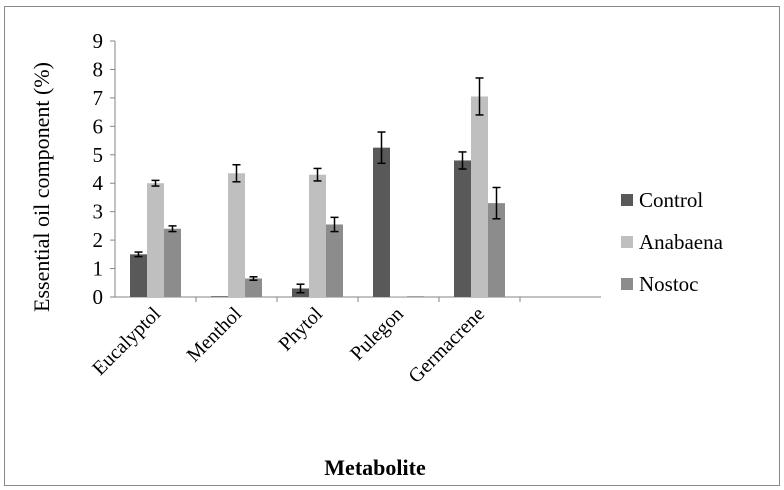  I want to click on x-category-label: Germacrene, so click(446, 345).